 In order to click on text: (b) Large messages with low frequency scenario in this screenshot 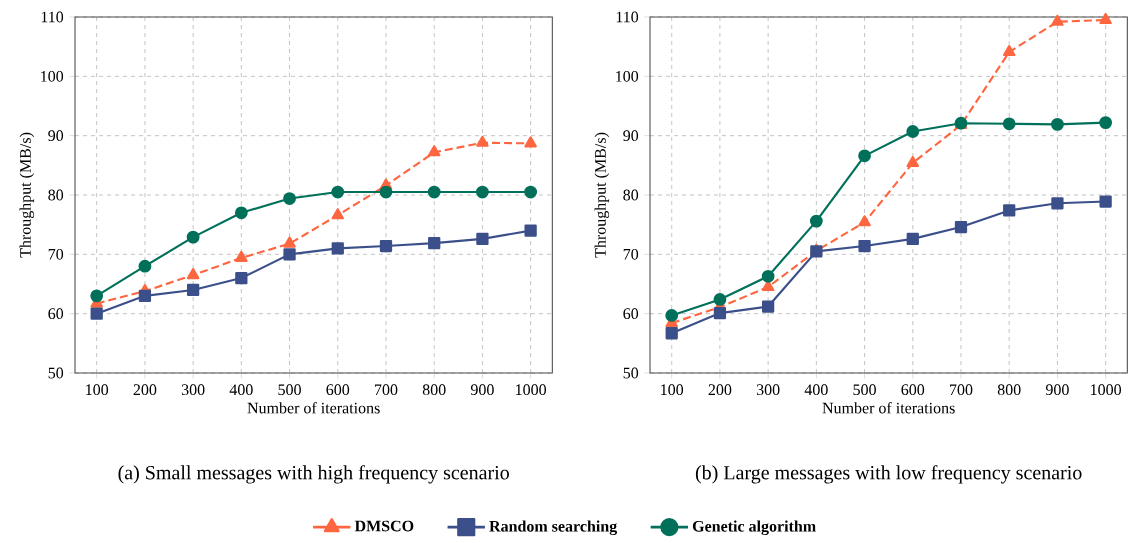, I will do `click(888, 474)`.